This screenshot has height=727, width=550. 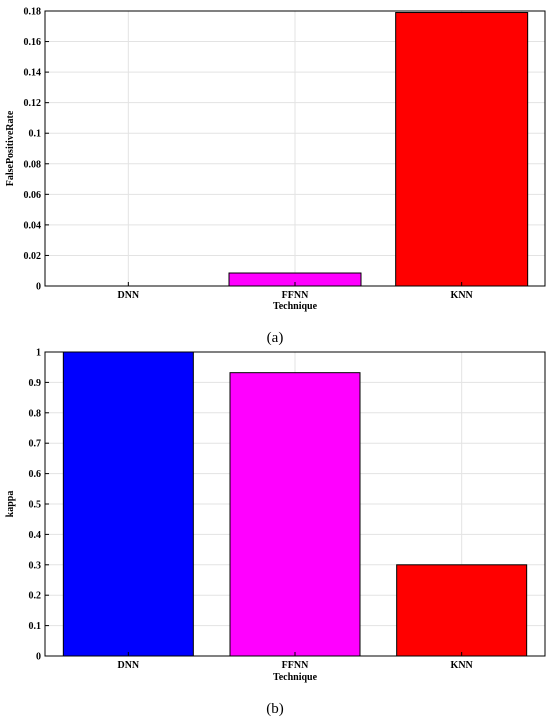 I want to click on y-tick-label: 1, so click(x=38, y=353).